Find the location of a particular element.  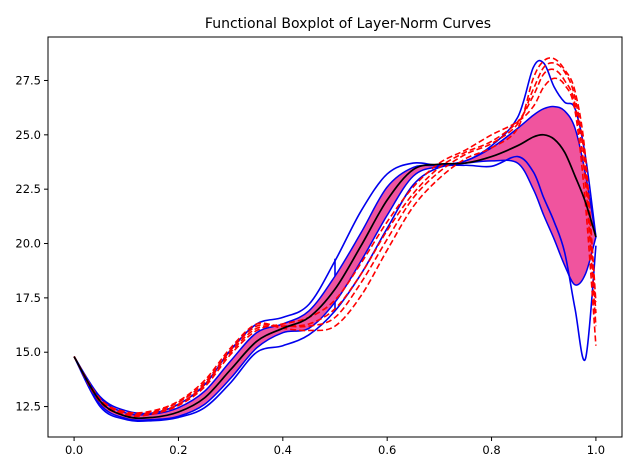

y-tick-label: 27.5 is located at coordinates (28, 80).